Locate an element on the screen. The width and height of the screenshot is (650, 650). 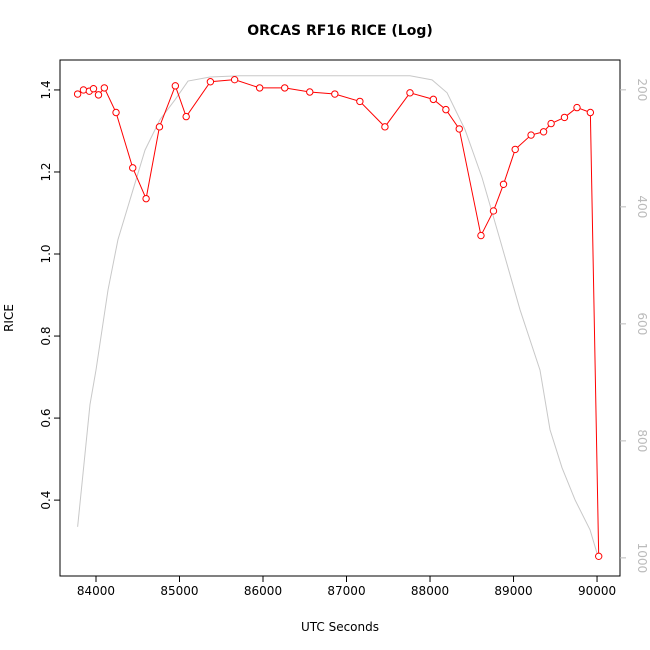
x-tick-label: 90000 is located at coordinates (597, 591).